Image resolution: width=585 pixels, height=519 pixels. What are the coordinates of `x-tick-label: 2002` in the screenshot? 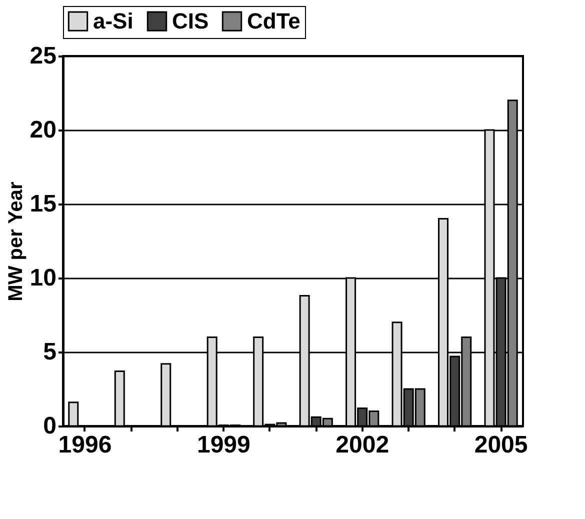 It's located at (363, 445).